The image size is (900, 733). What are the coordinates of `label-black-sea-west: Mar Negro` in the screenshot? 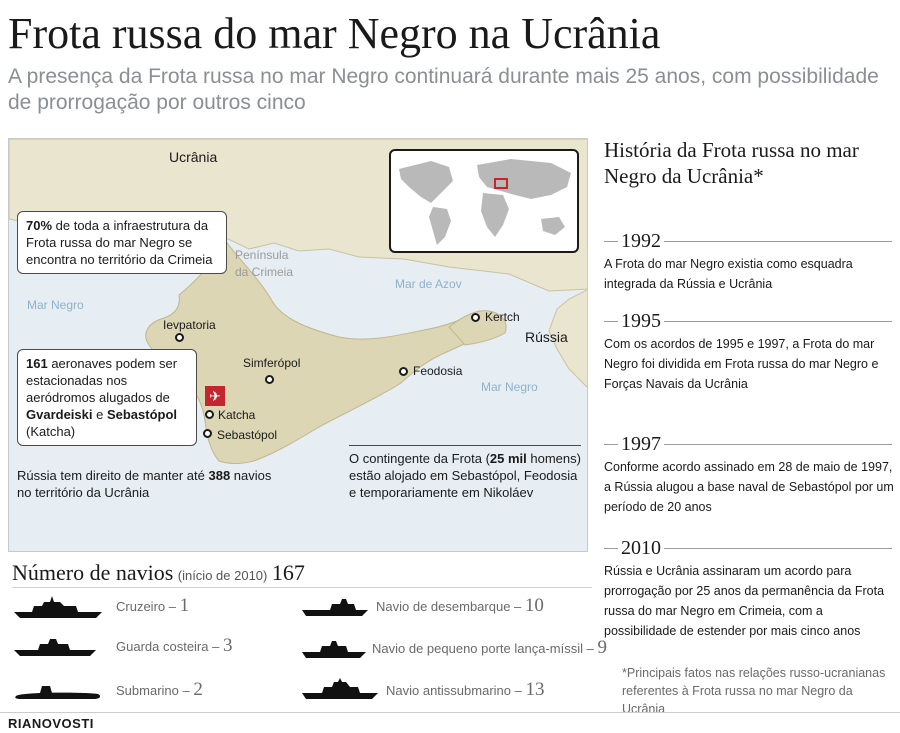 It's located at (55, 305).